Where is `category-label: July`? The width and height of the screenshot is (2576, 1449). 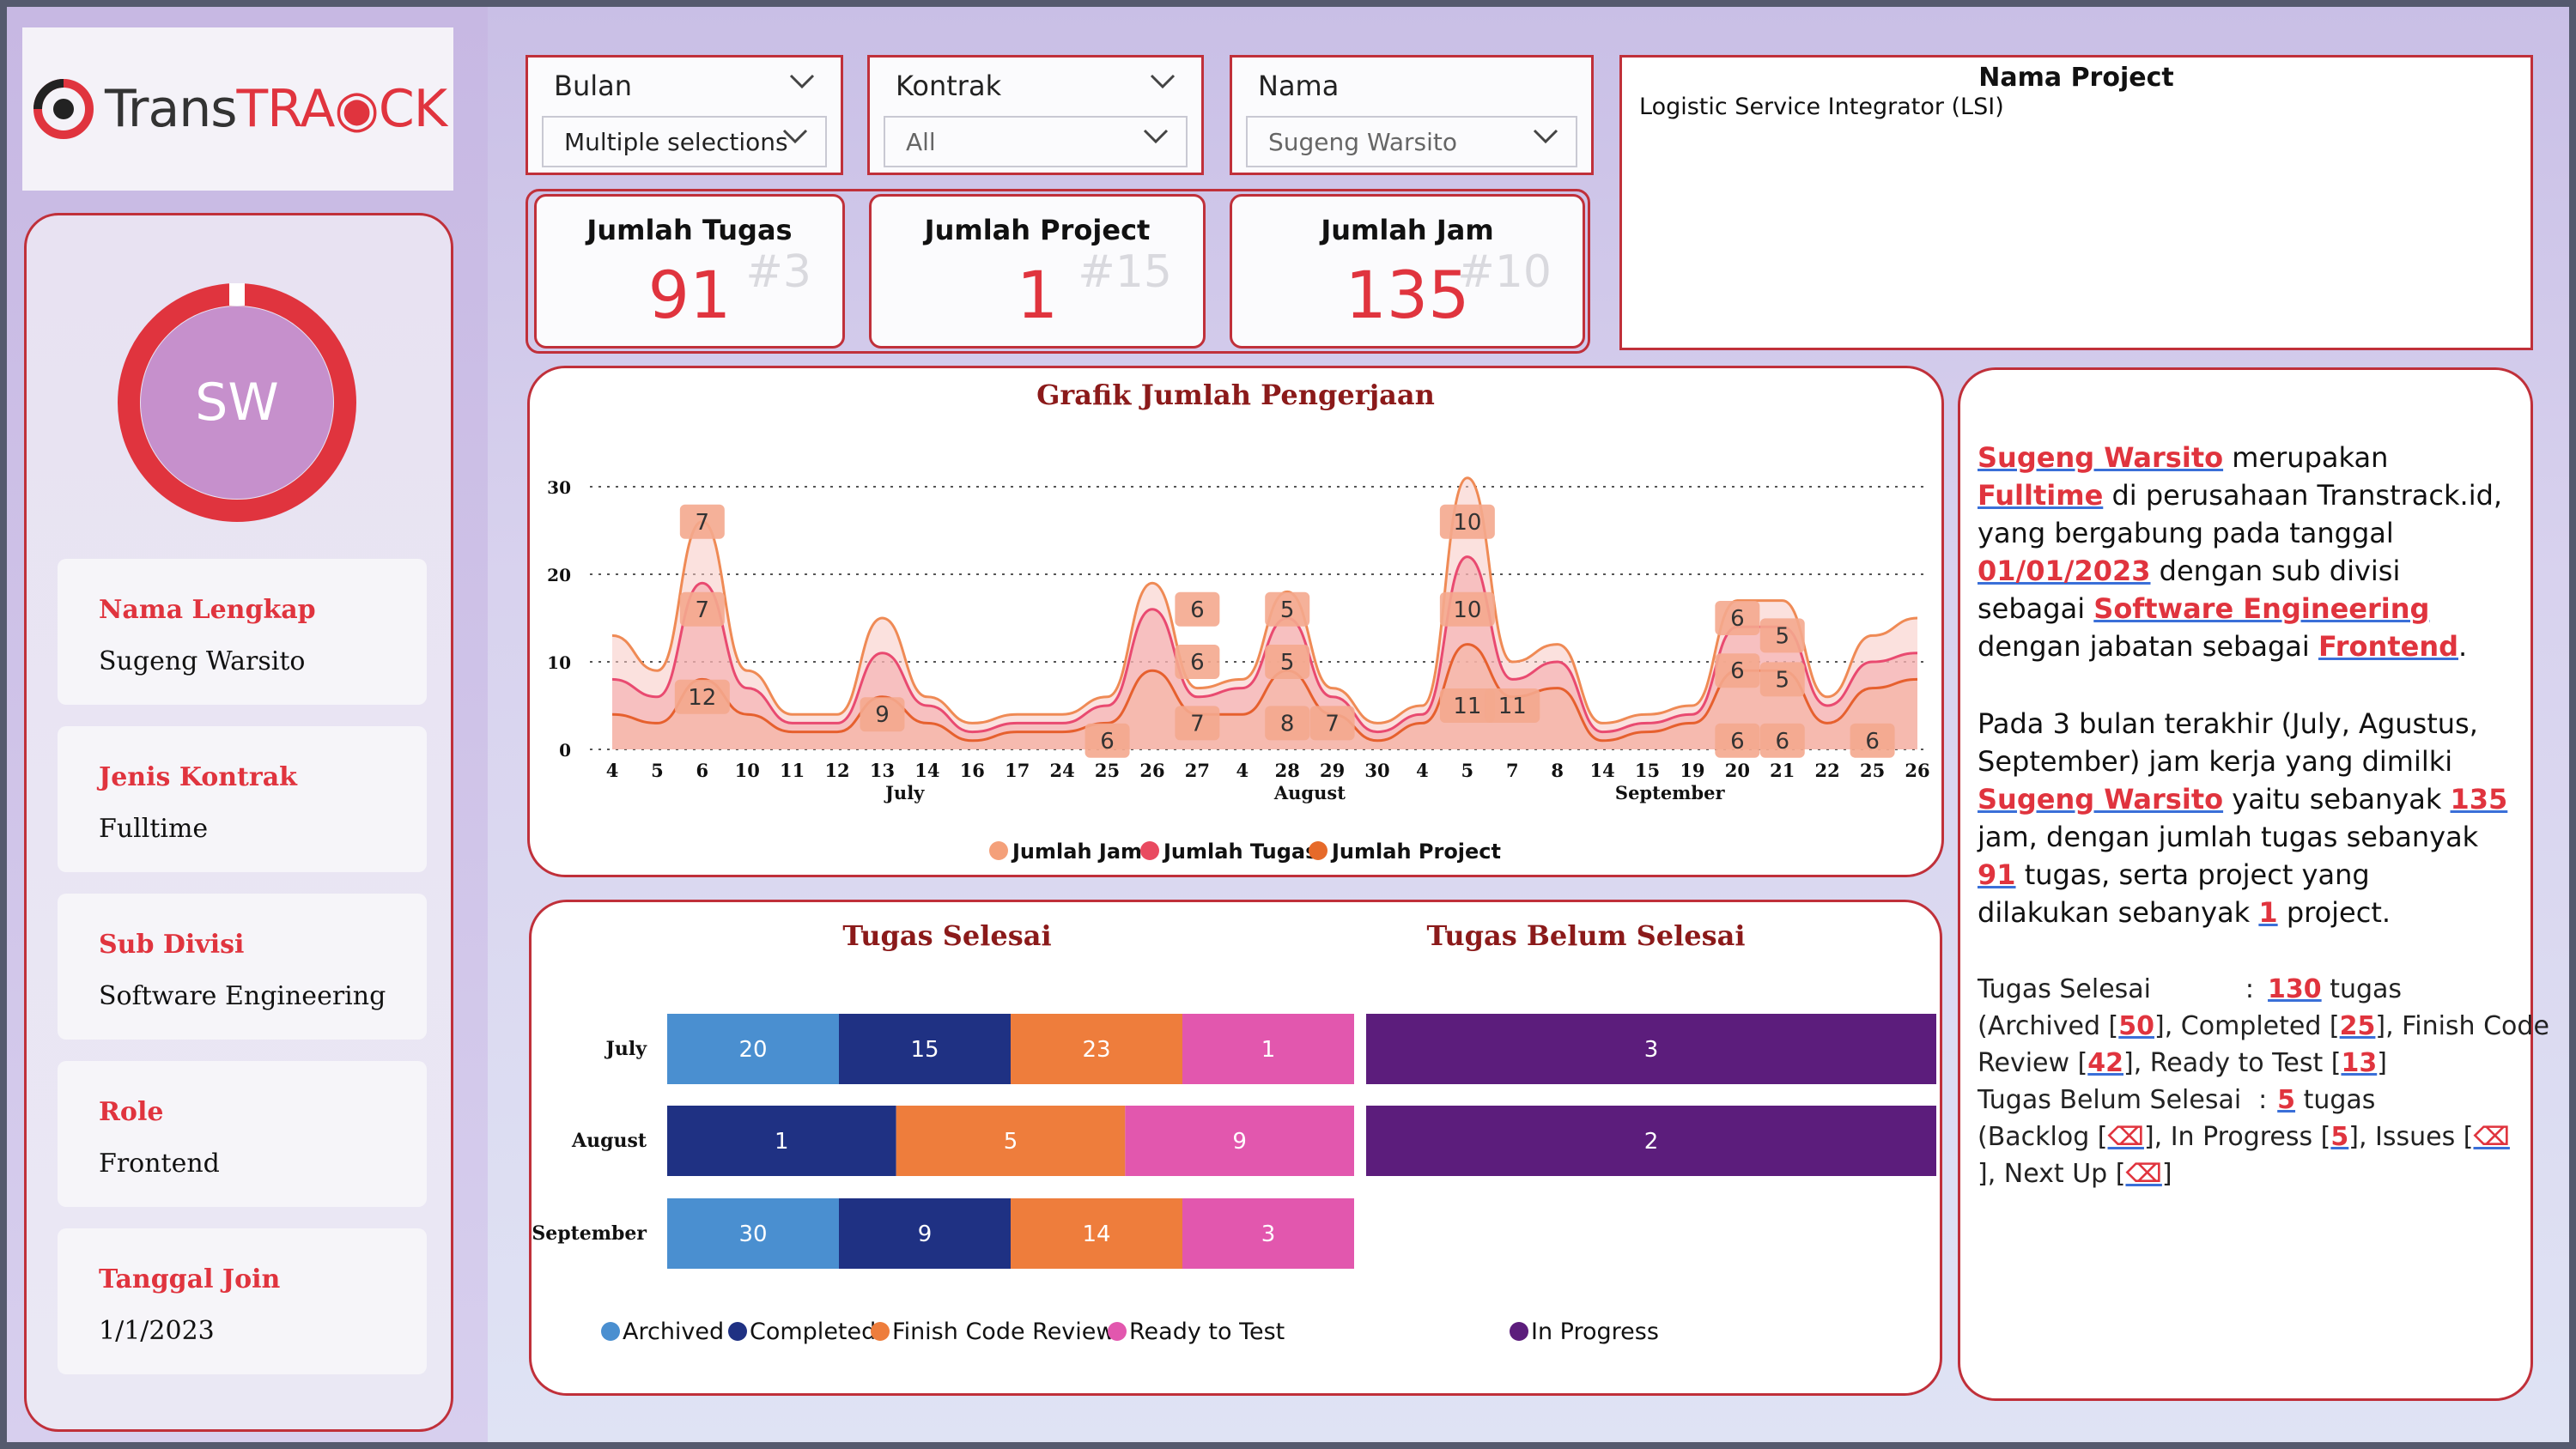 category-label: July is located at coordinates (625, 1049).